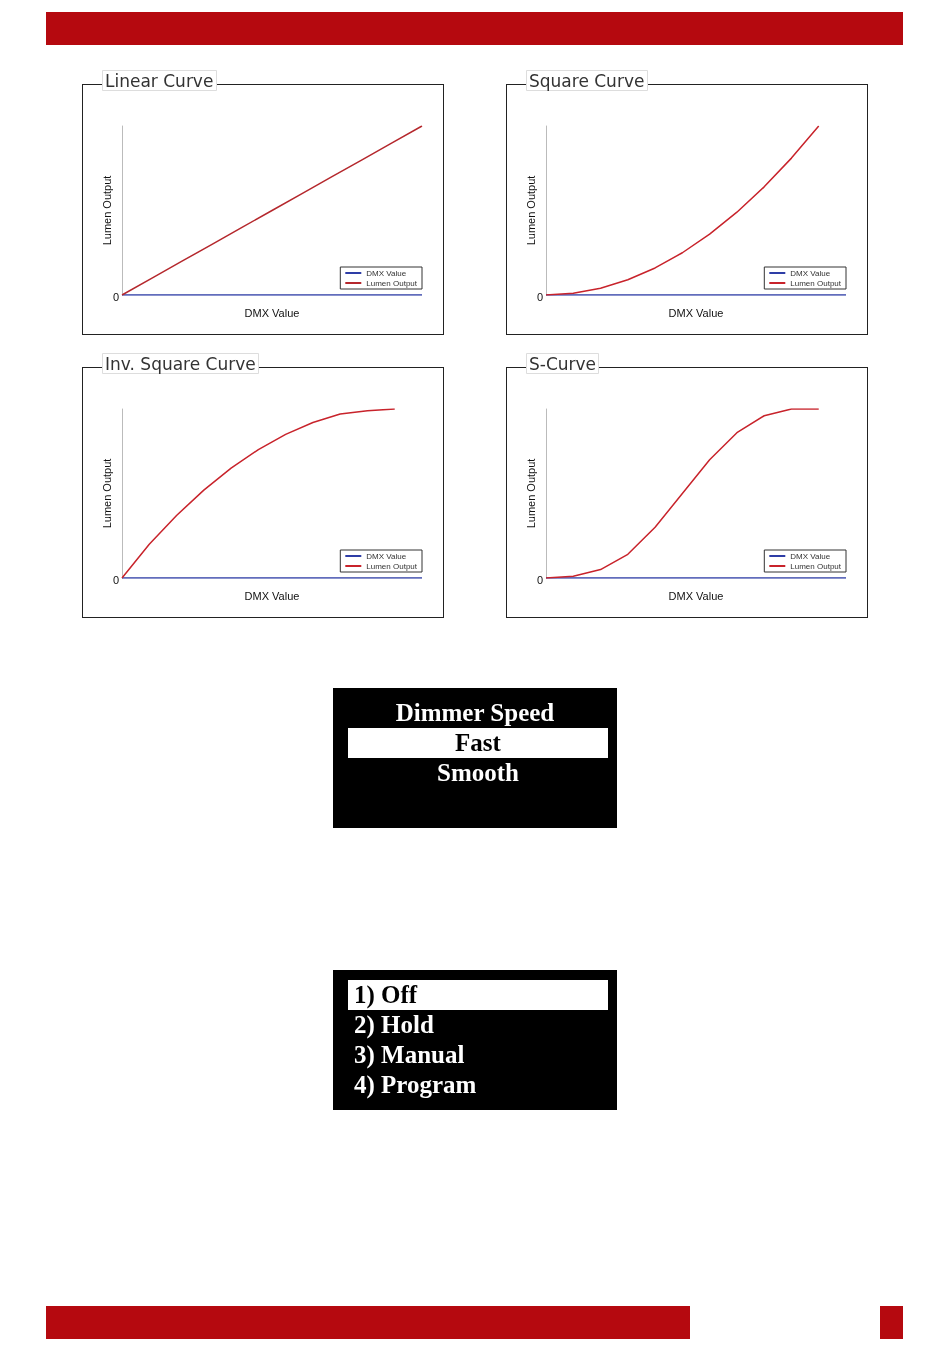 The image size is (950, 1359). Describe the element at coordinates (563, 363) in the screenshot. I see `chart-title: S-Curve` at that location.